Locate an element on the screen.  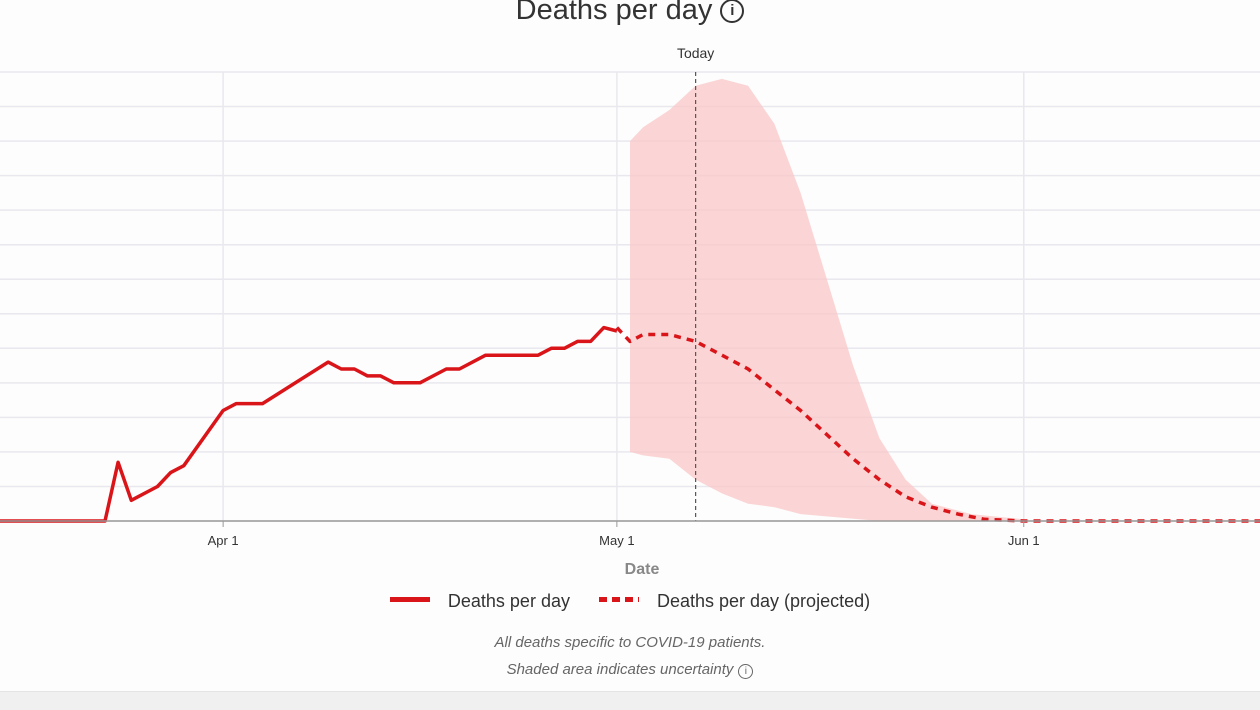
info-icon: i is located at coordinates (732, 11).